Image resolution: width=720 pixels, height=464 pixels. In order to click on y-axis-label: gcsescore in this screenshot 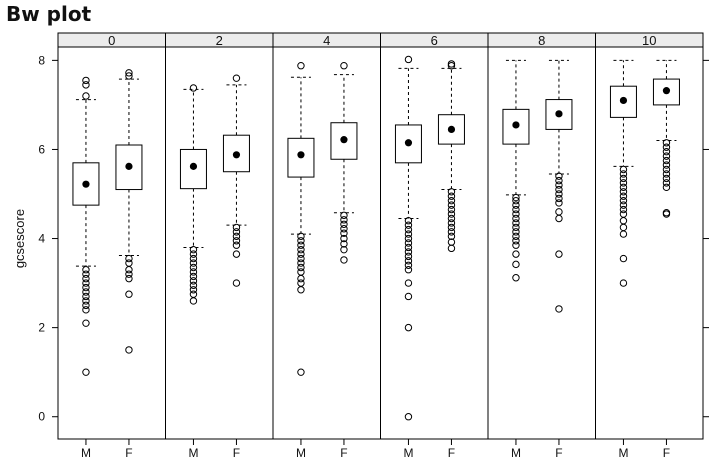, I will do `click(19, 238)`.